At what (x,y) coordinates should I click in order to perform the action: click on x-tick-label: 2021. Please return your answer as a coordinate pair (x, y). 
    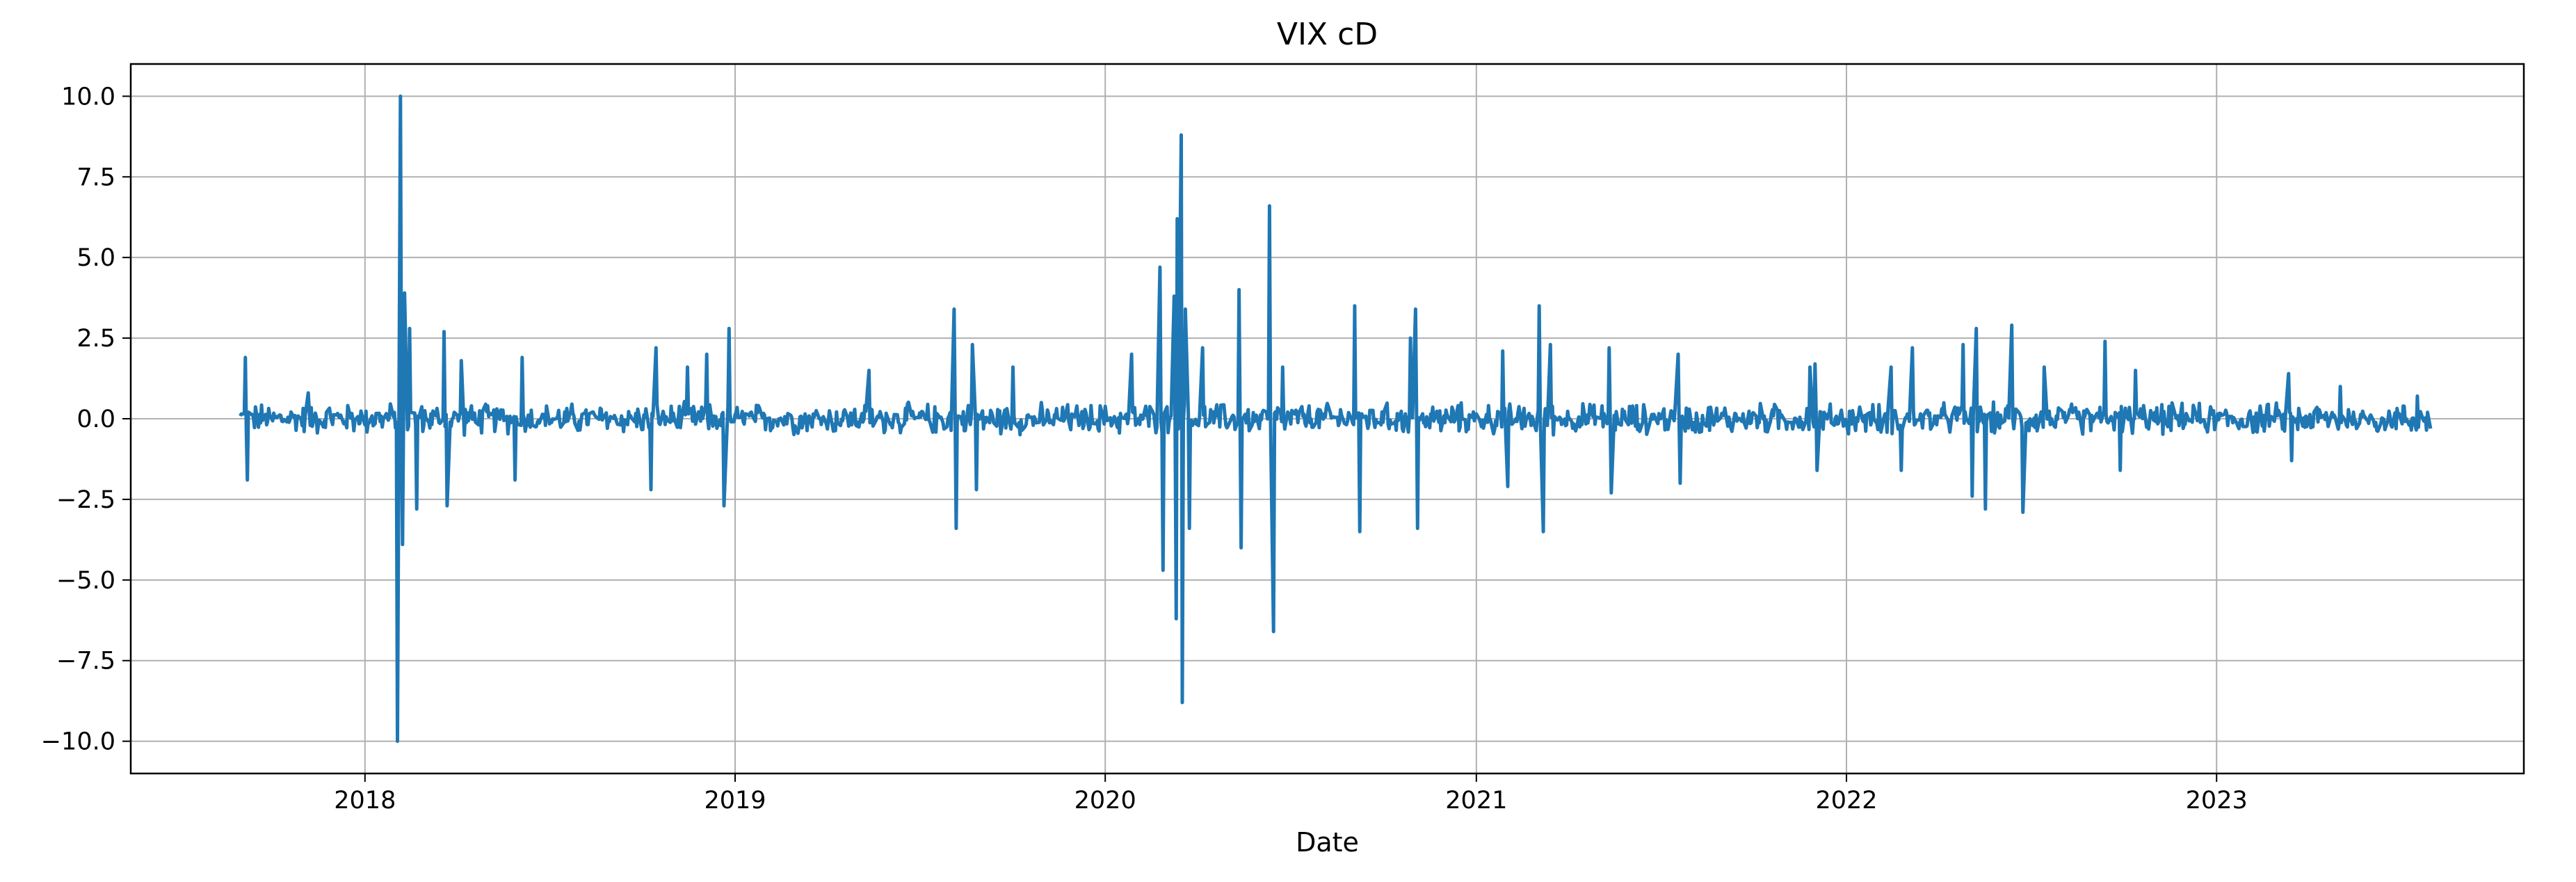
    Looking at the image, I should click on (1476, 801).